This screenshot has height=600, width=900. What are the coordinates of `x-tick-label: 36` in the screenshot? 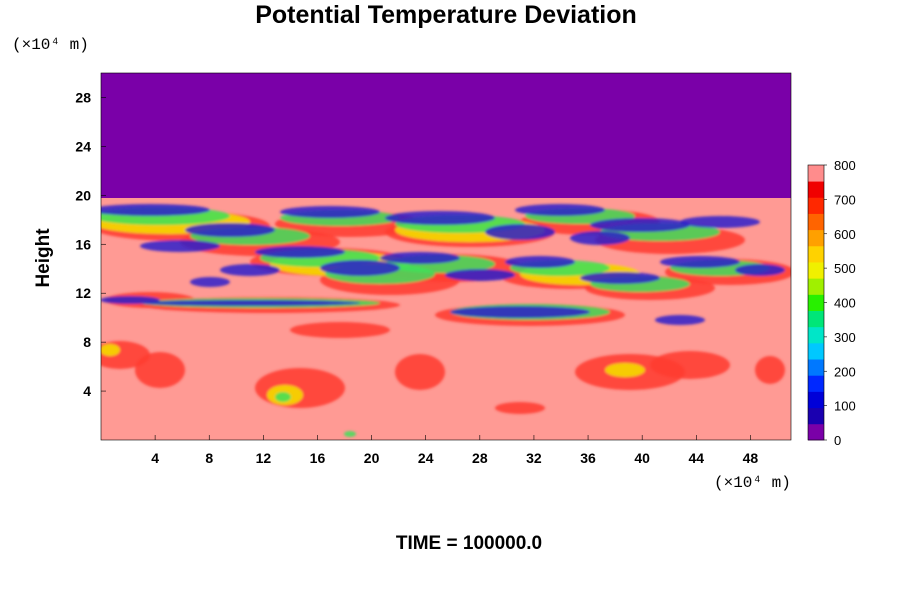 It's located at (588, 458).